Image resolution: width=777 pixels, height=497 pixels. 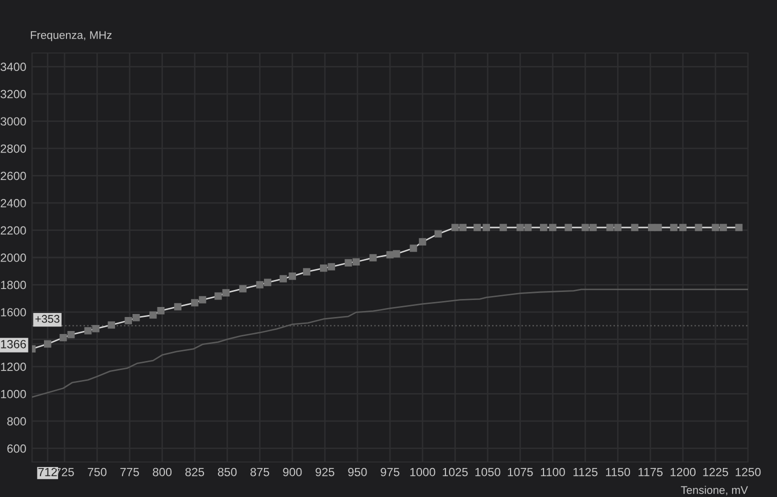 I want to click on y-tick-label: 800, so click(x=16, y=421).